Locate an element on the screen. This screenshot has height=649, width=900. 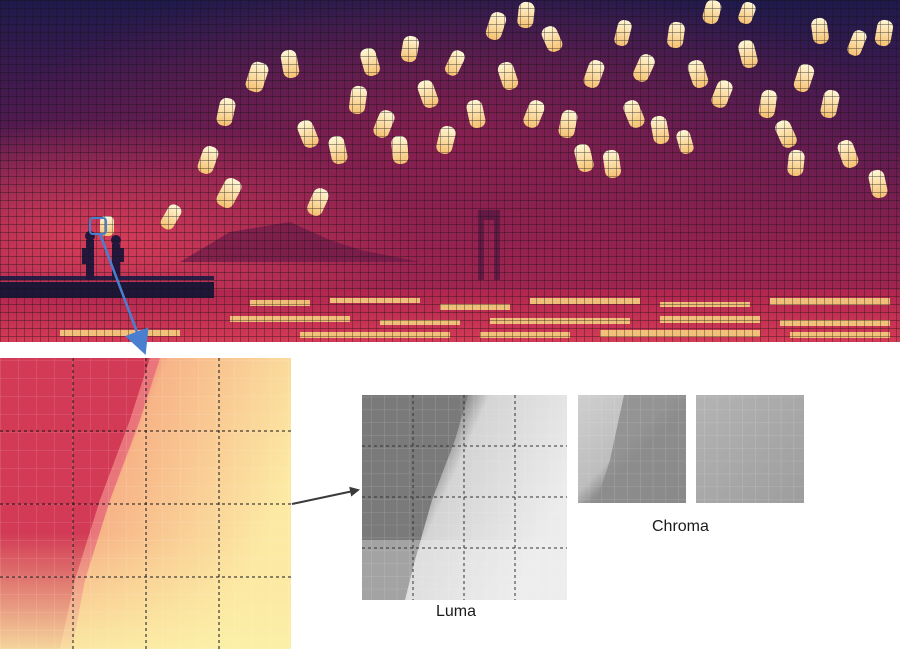
chroma-label: Chroma is located at coordinates (680, 526).